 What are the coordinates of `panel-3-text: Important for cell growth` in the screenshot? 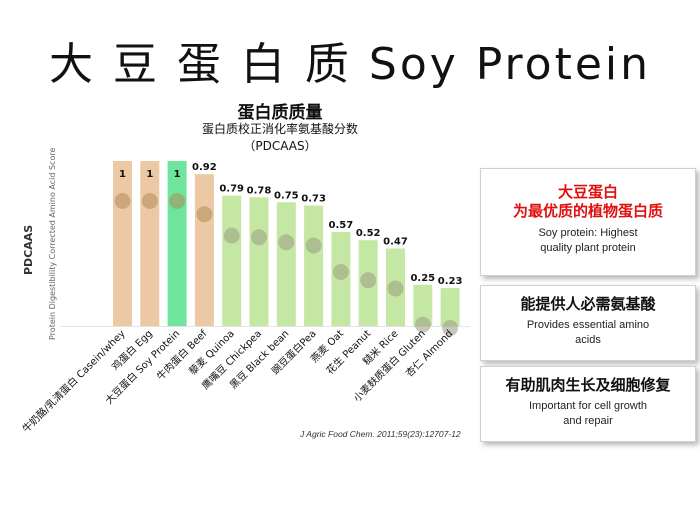 It's located at (588, 406).